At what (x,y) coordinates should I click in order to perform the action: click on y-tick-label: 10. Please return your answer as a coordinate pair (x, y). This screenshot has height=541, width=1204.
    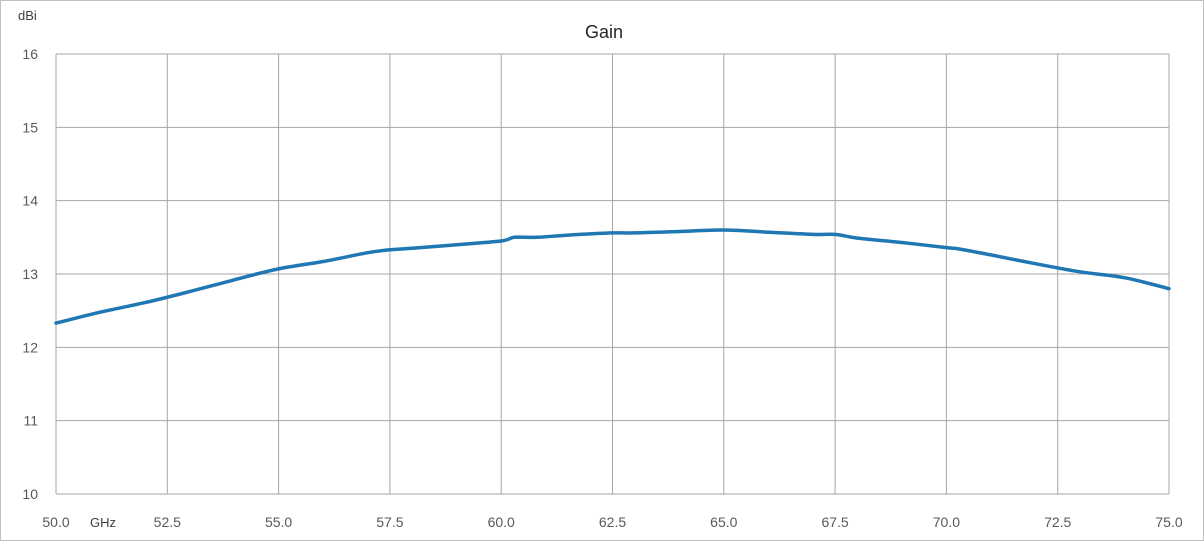
    Looking at the image, I should click on (30, 494).